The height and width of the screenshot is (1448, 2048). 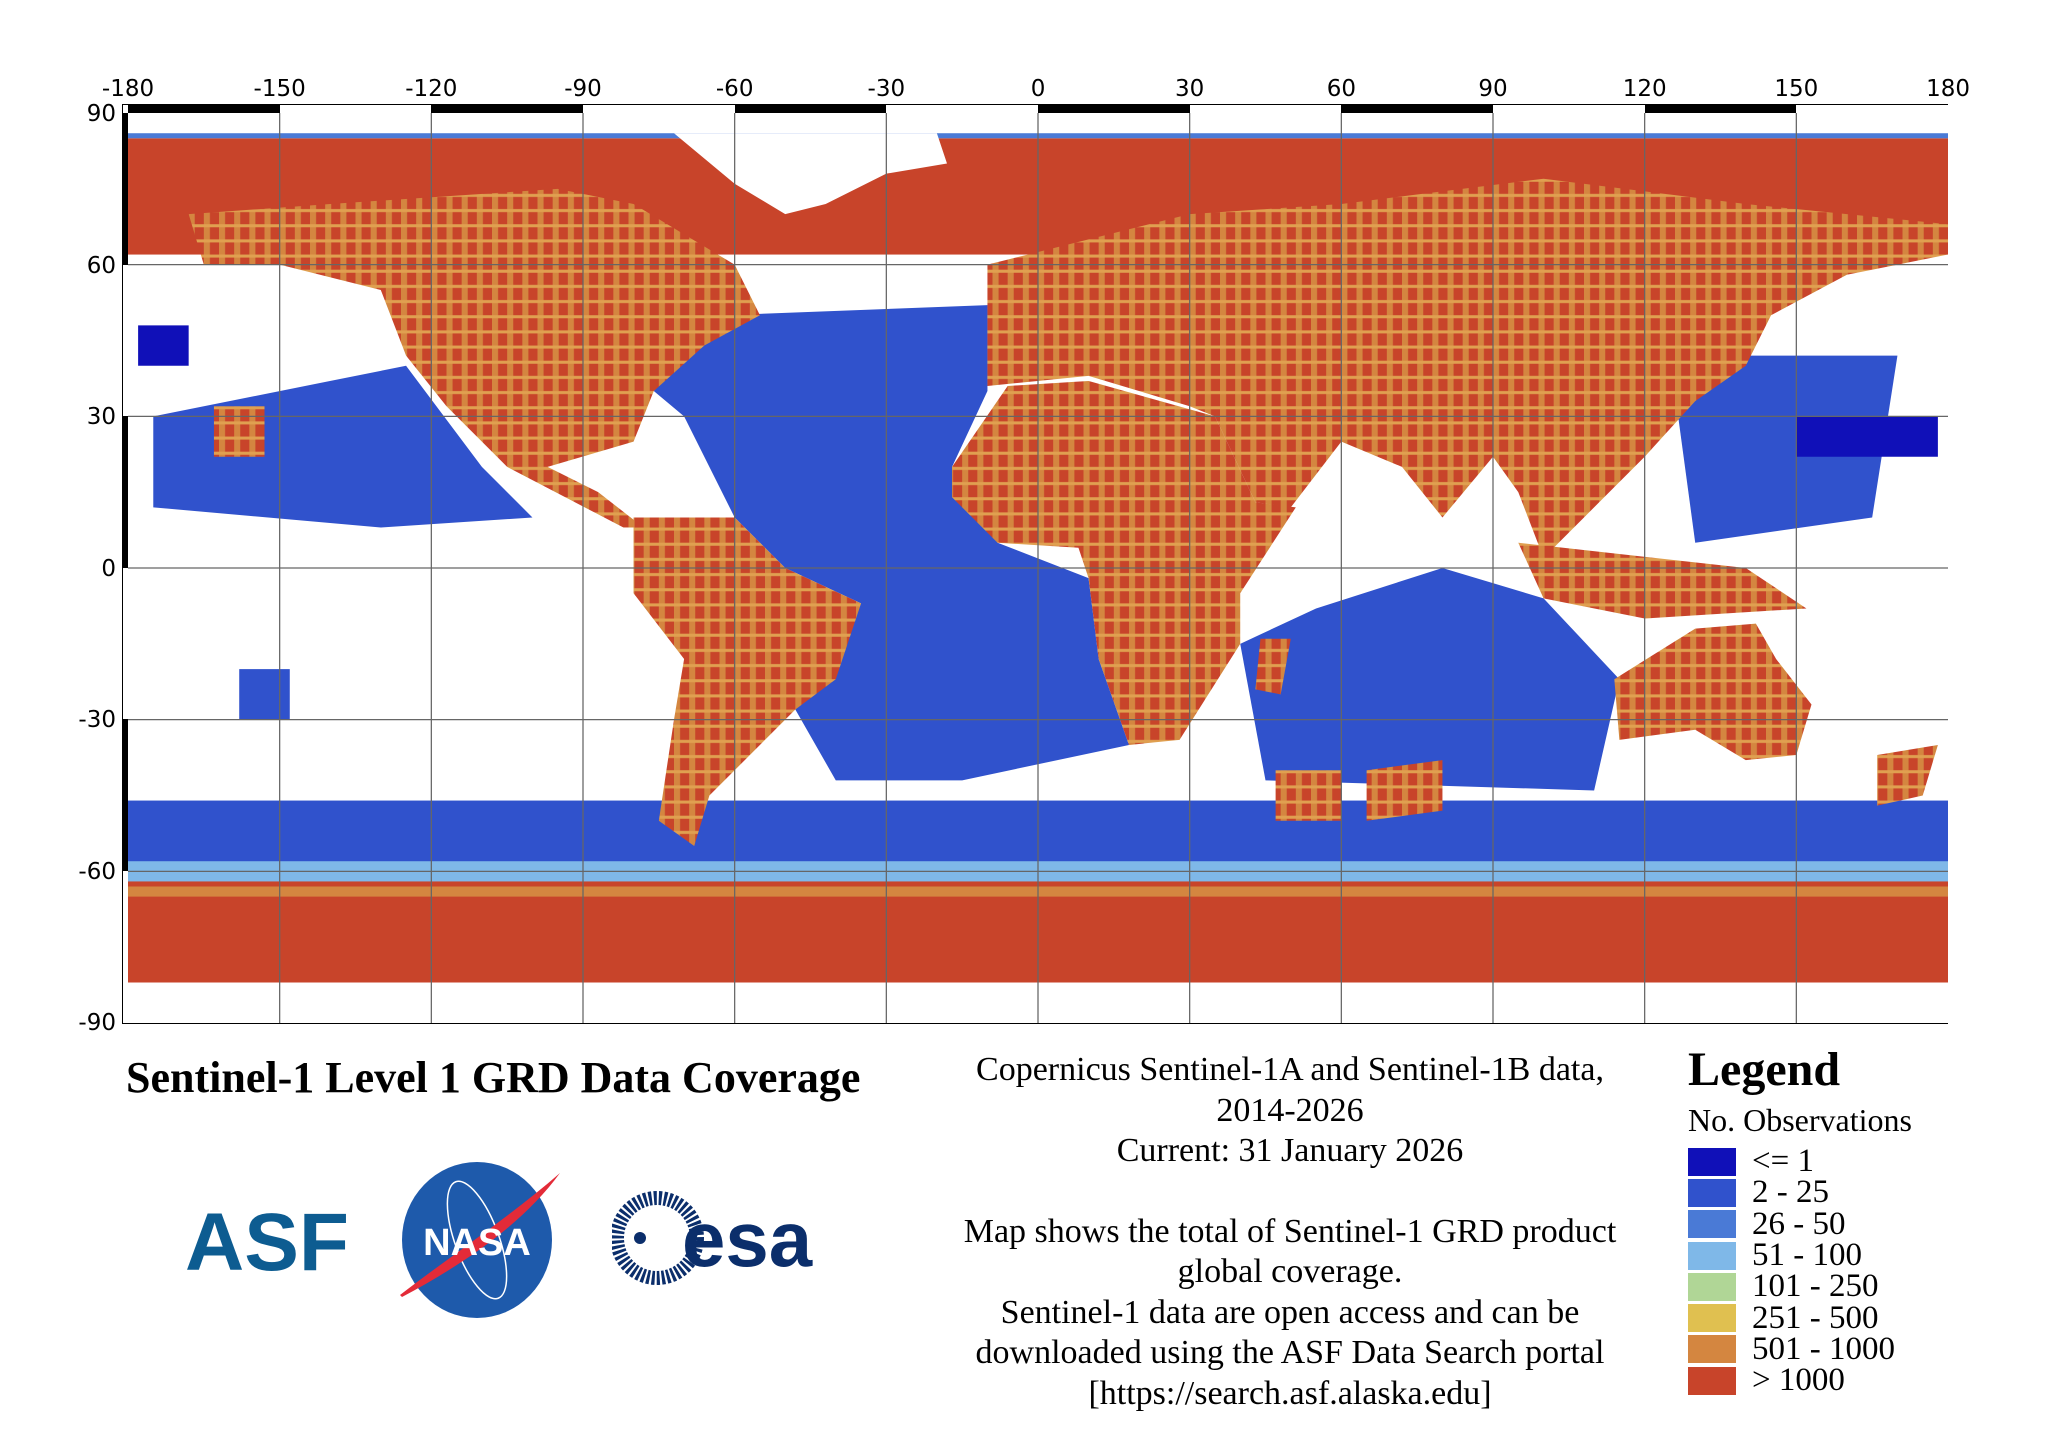 What do you see at coordinates (1713, 692) in the screenshot?
I see `australia-coverage` at bounding box center [1713, 692].